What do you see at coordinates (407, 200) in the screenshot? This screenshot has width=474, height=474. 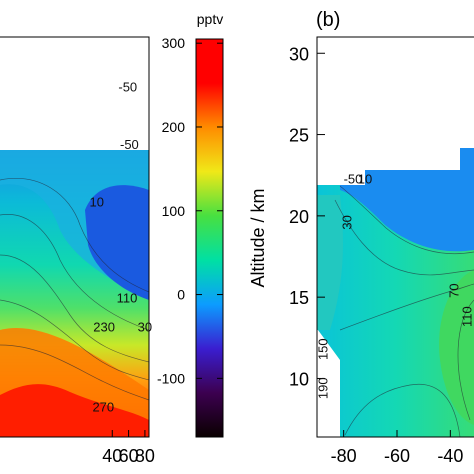 I see `panel-b-blue-upper` at bounding box center [407, 200].